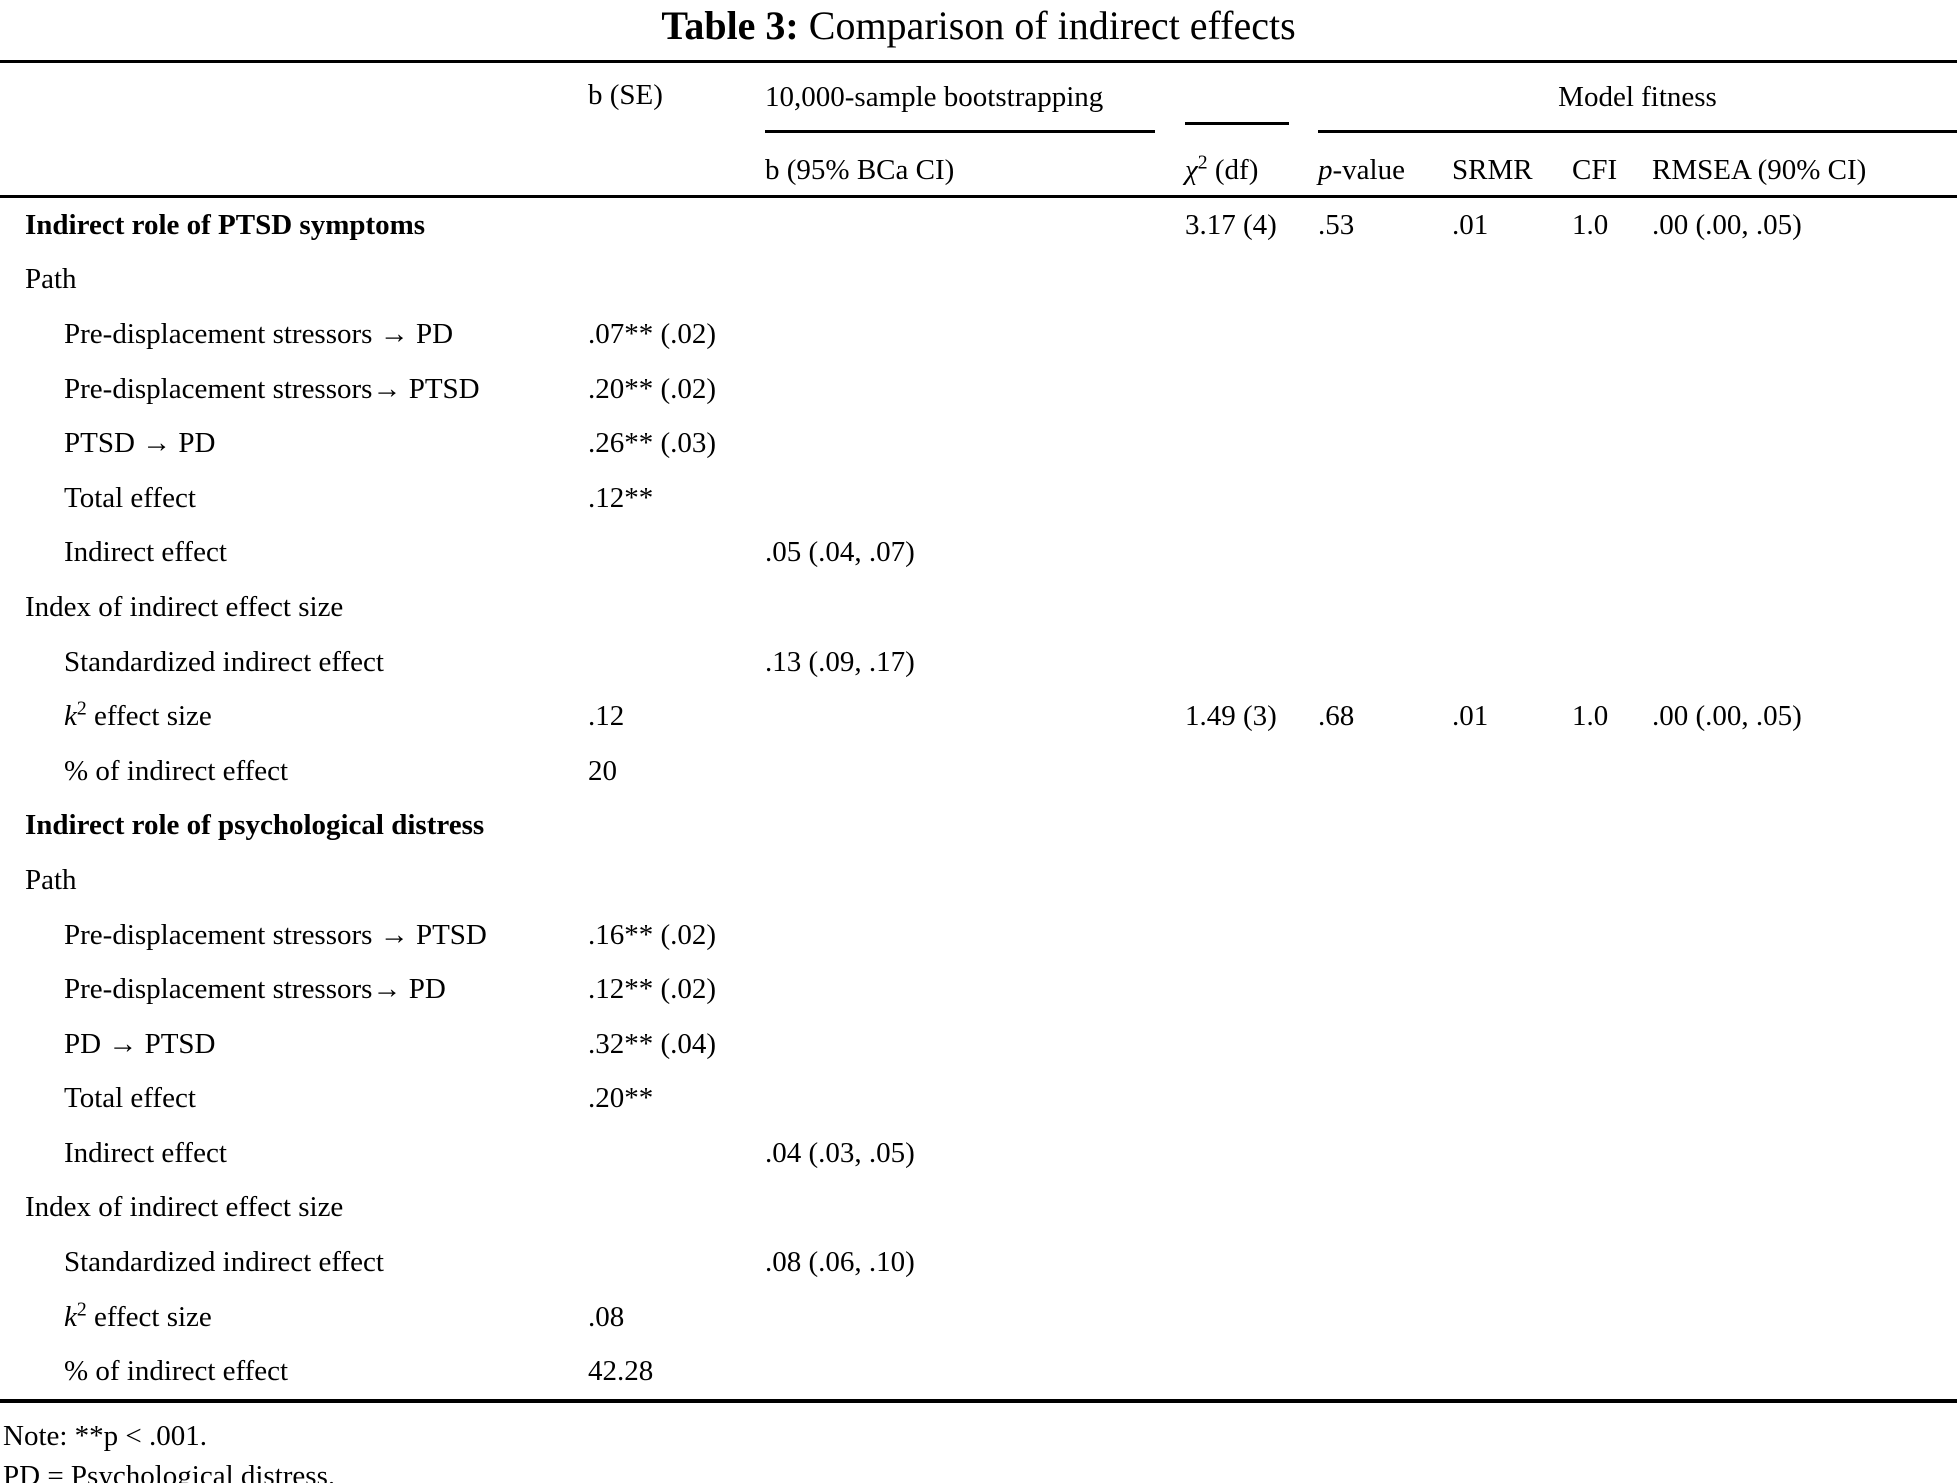 This screenshot has height=1483, width=1957. Describe the element at coordinates (1612, 165) in the screenshot. I see `header-cfi: CFI` at that location.